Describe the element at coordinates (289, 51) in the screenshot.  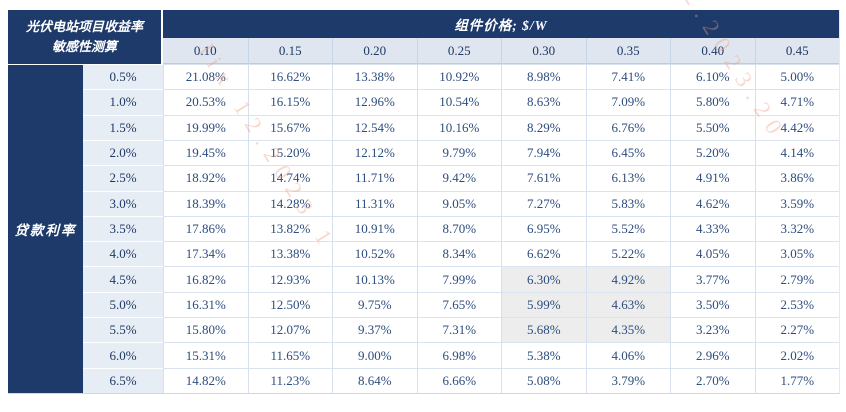
I see `column-header: 0.15` at that location.